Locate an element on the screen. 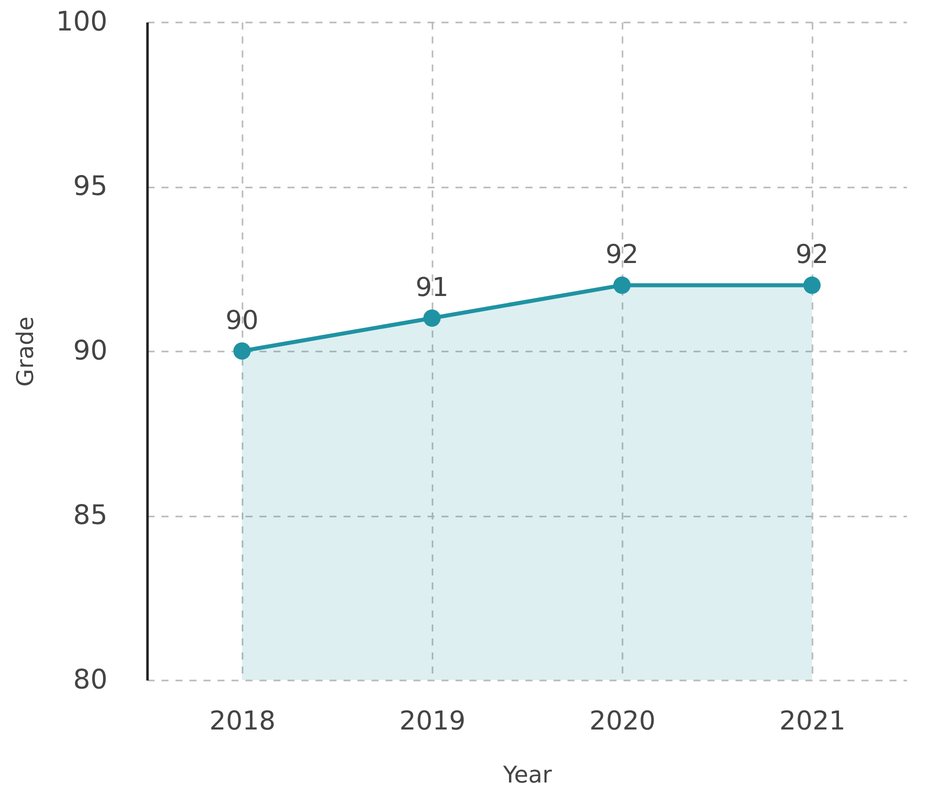 The width and height of the screenshot is (930, 803). y-tick-label: 90 is located at coordinates (90, 351).